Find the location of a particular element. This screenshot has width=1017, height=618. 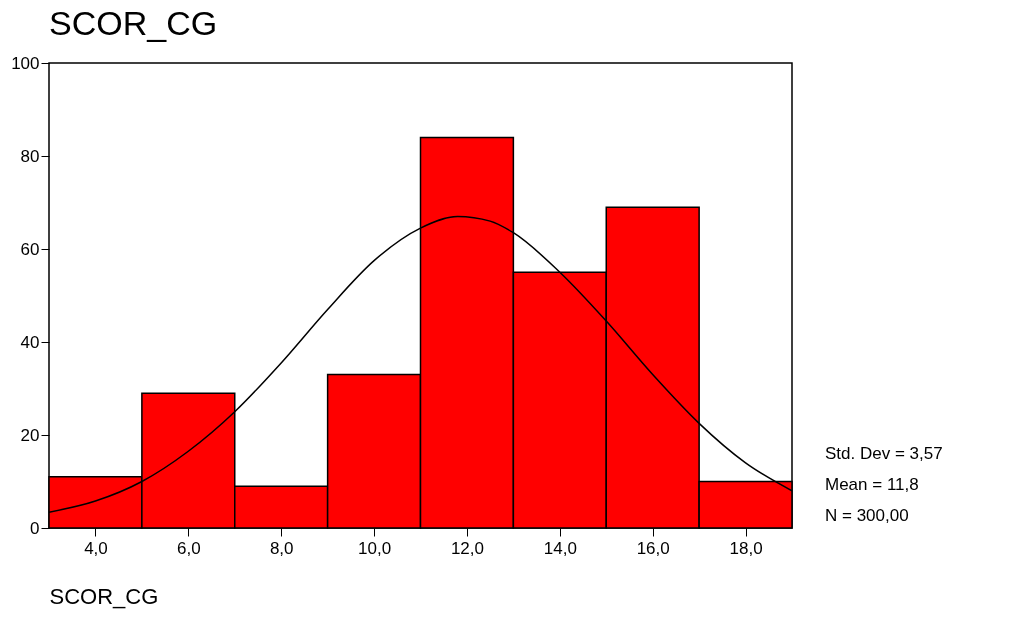

text: Std. Dev = 3,57 is located at coordinates (884, 454).